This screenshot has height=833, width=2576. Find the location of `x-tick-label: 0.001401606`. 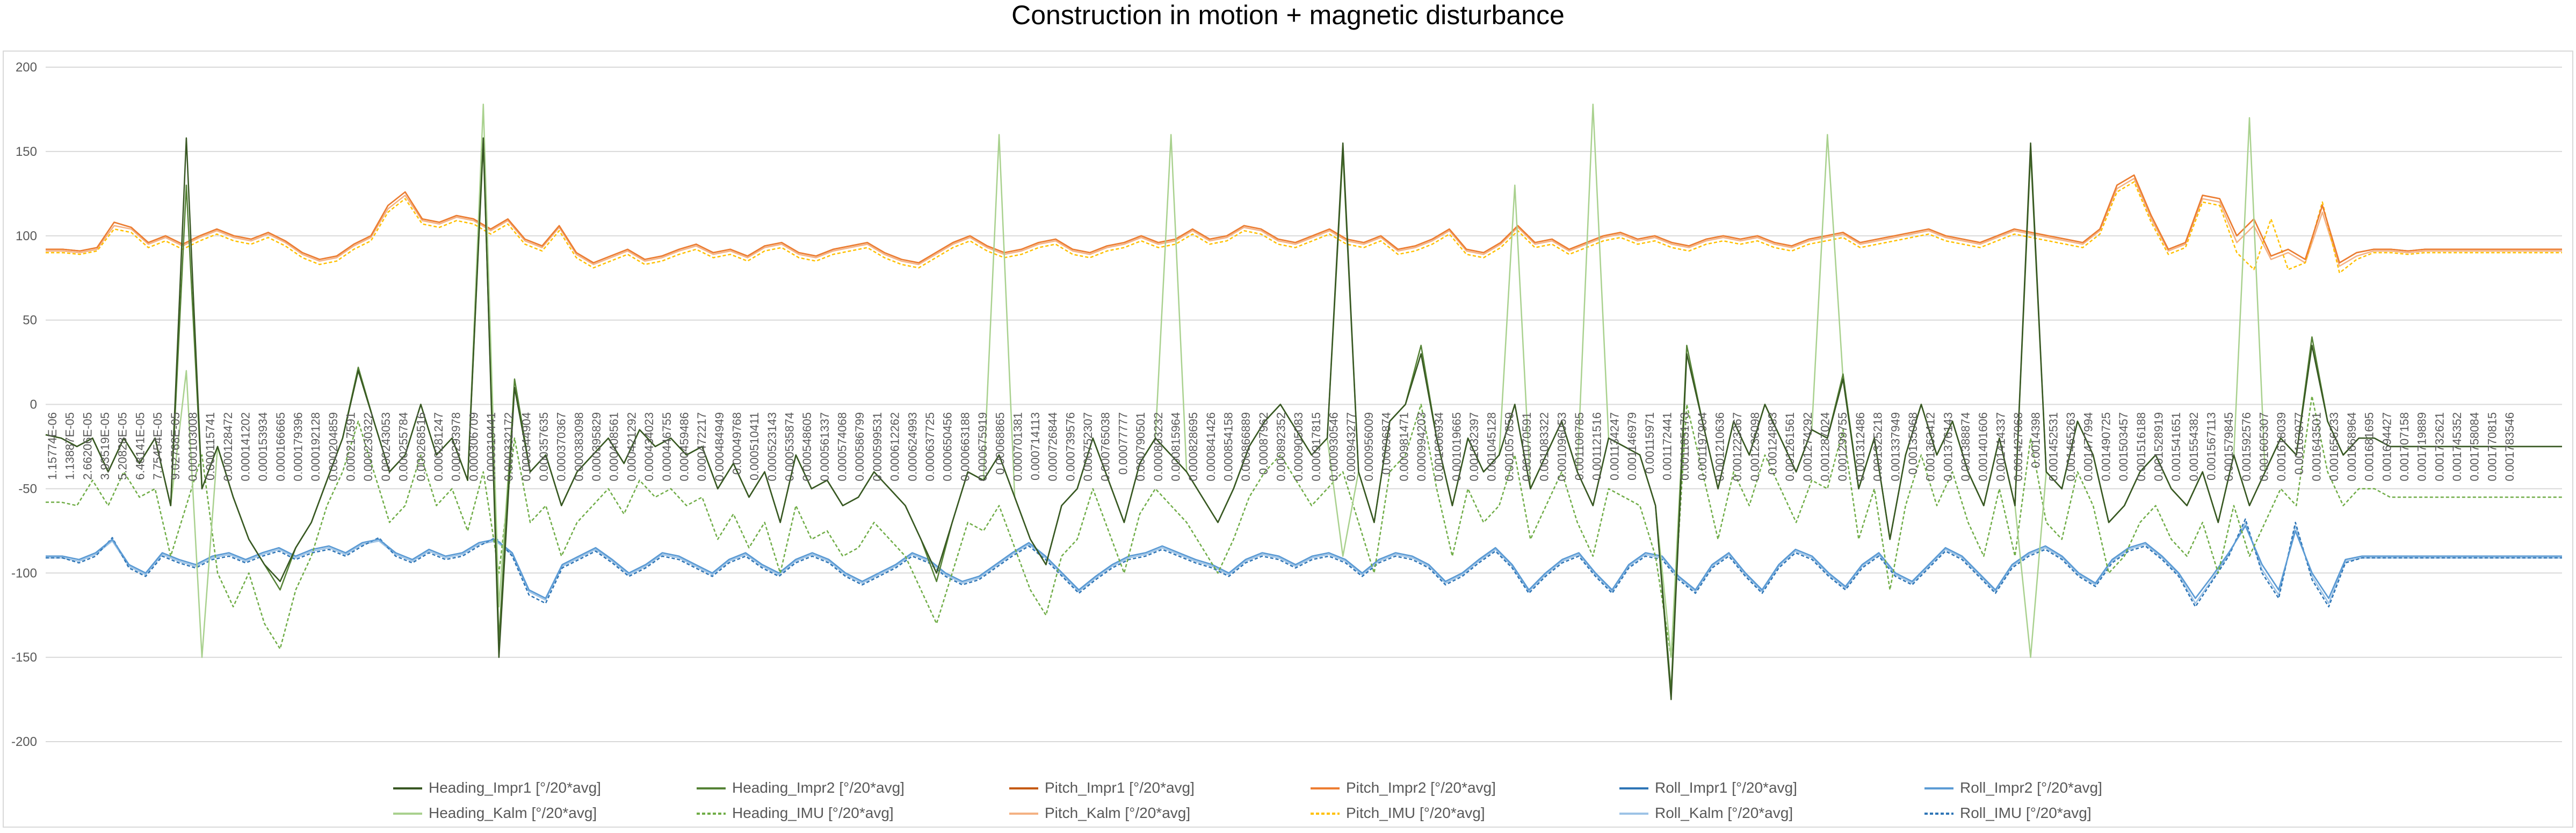

x-tick-label: 0.001401606 is located at coordinates (1983, 446).